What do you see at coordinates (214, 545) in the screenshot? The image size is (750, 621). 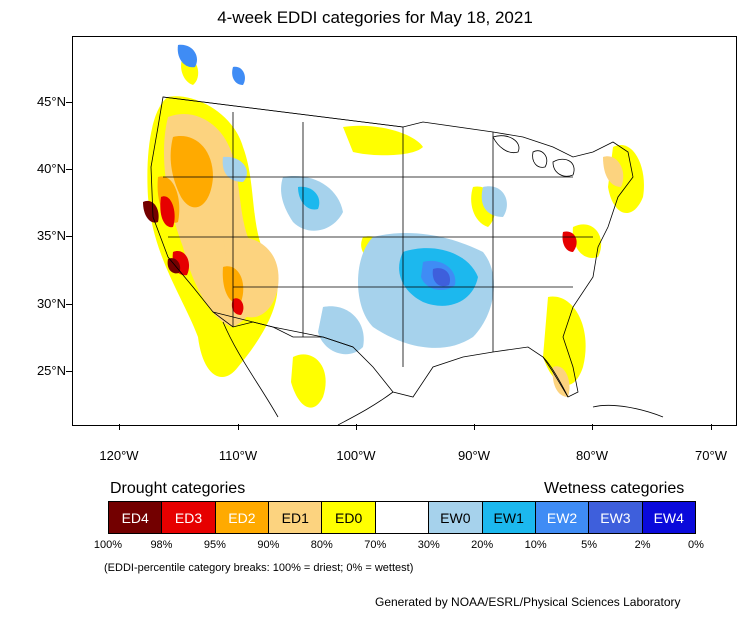 I see `percentile-label: 95%` at bounding box center [214, 545].